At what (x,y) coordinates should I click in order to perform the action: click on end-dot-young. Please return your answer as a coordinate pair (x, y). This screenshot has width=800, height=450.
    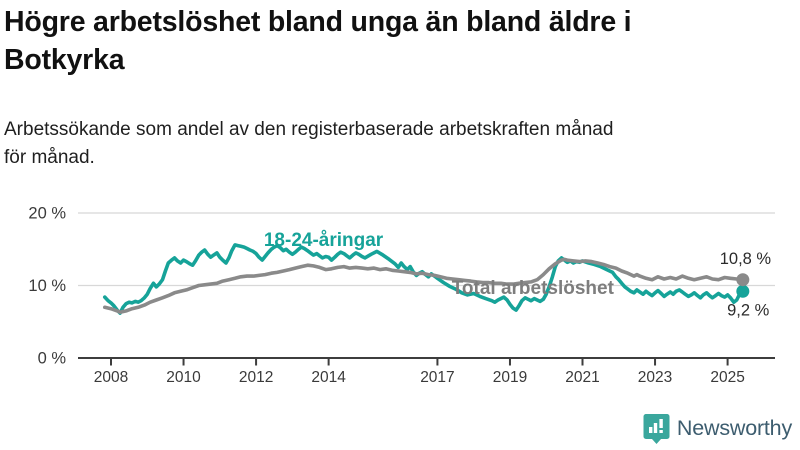
    Looking at the image, I should click on (743, 291).